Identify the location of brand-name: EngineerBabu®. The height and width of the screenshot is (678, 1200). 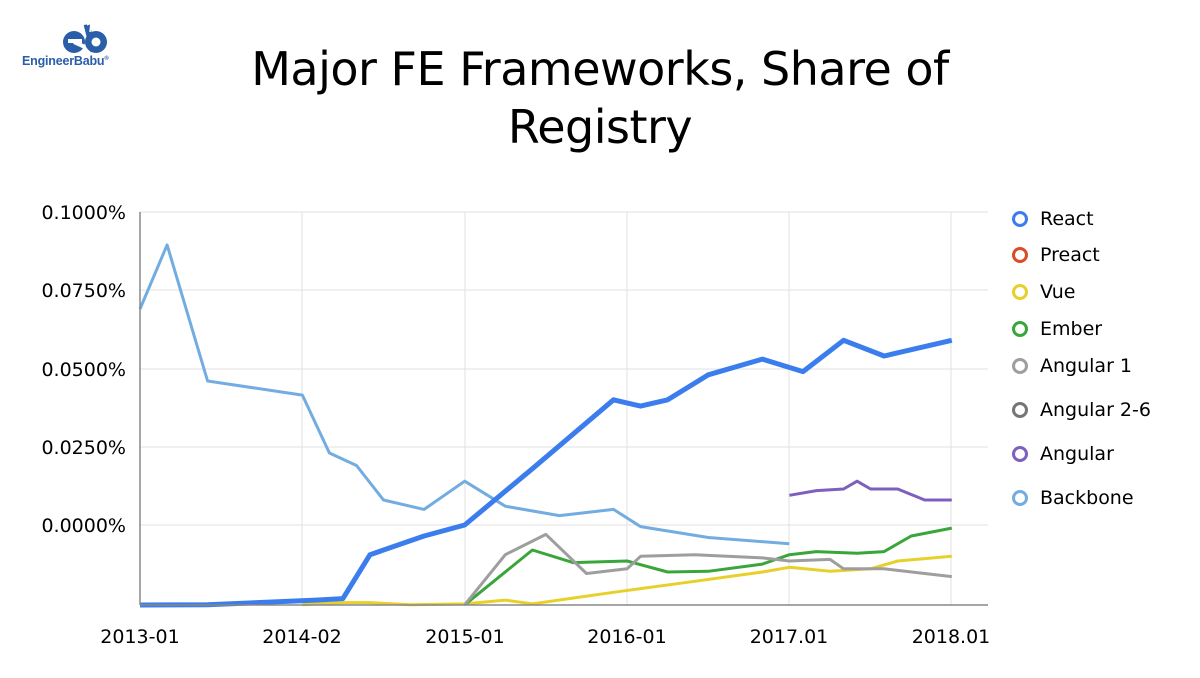
(65, 61).